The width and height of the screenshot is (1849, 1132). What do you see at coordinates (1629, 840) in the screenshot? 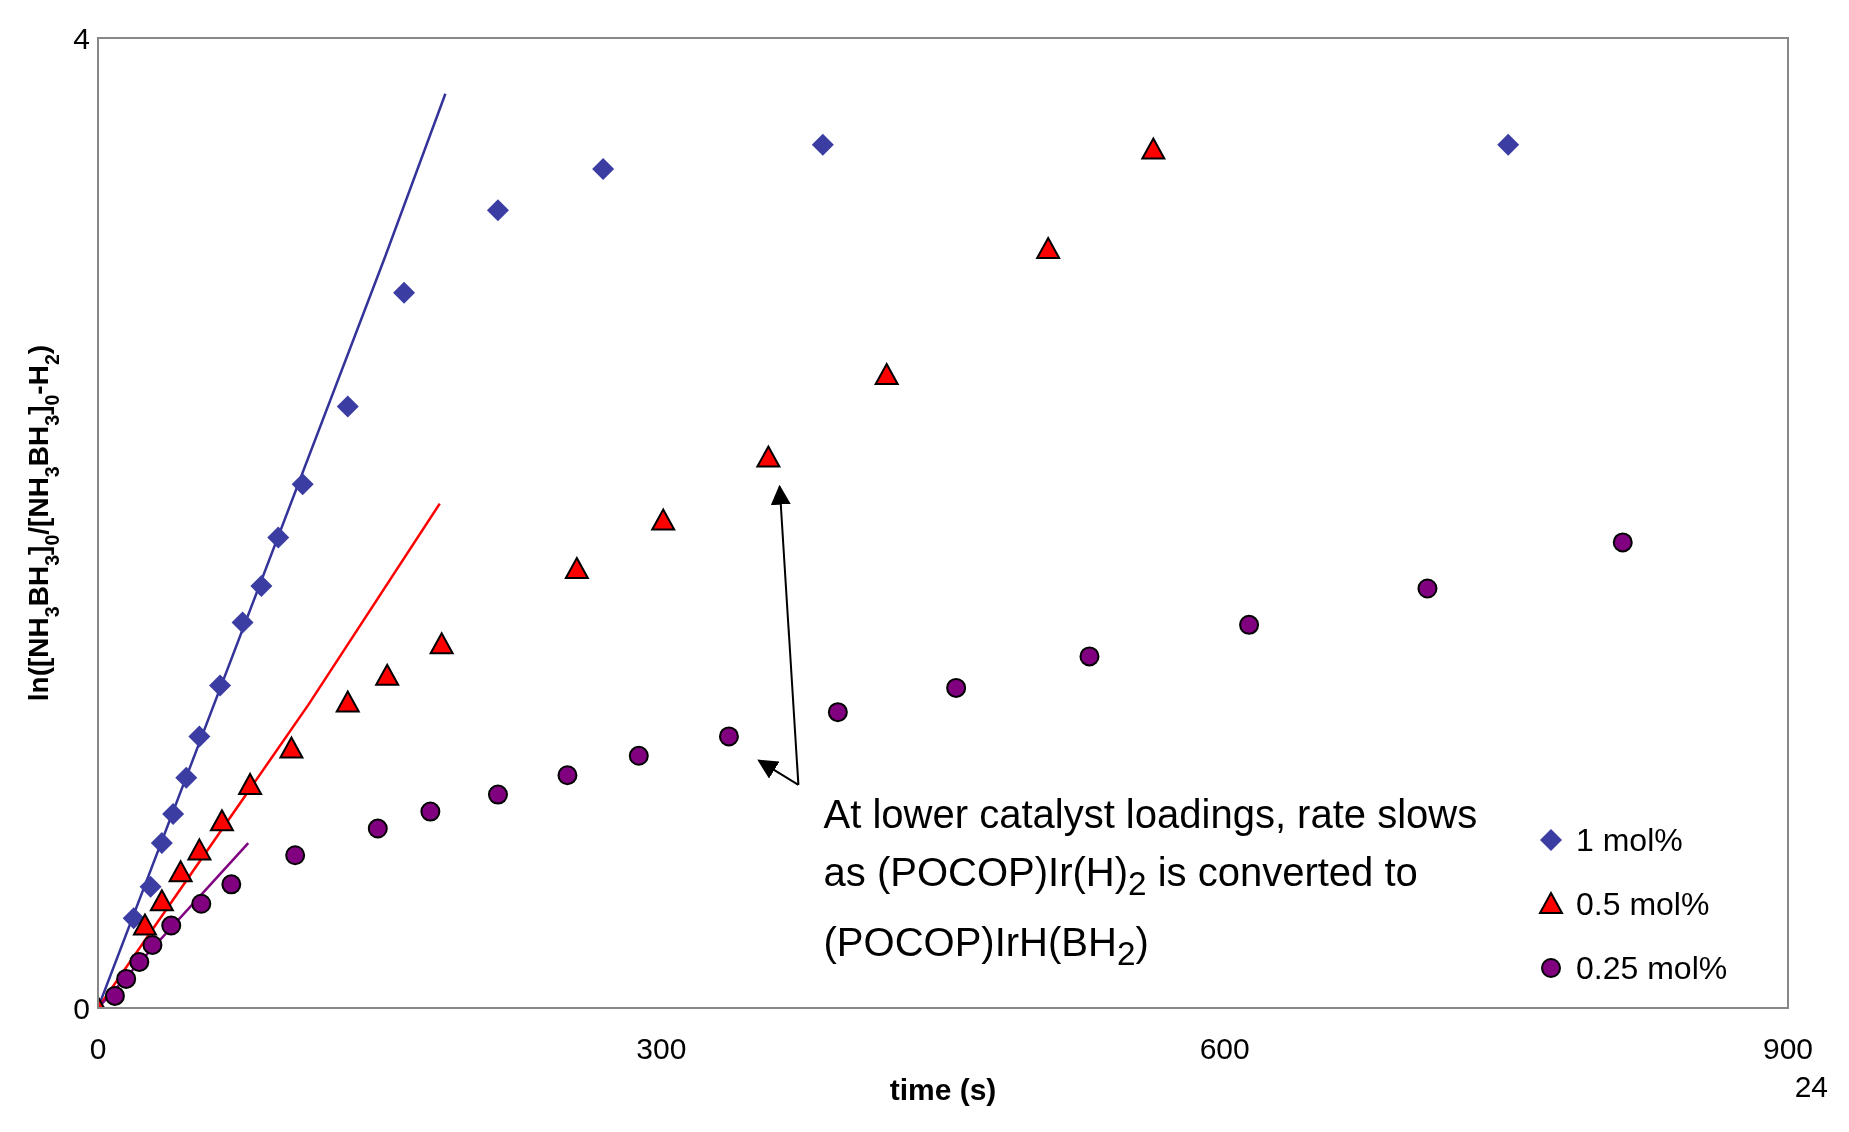
I see `legend-label: 1 mol%` at bounding box center [1629, 840].